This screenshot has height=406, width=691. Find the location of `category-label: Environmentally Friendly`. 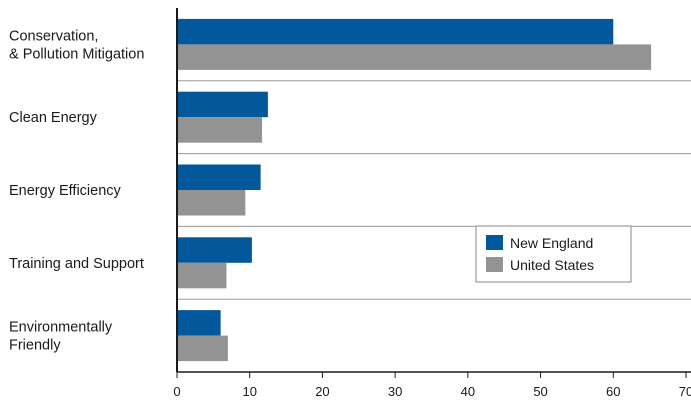

category-label: Environmentally Friendly is located at coordinates (61, 337).